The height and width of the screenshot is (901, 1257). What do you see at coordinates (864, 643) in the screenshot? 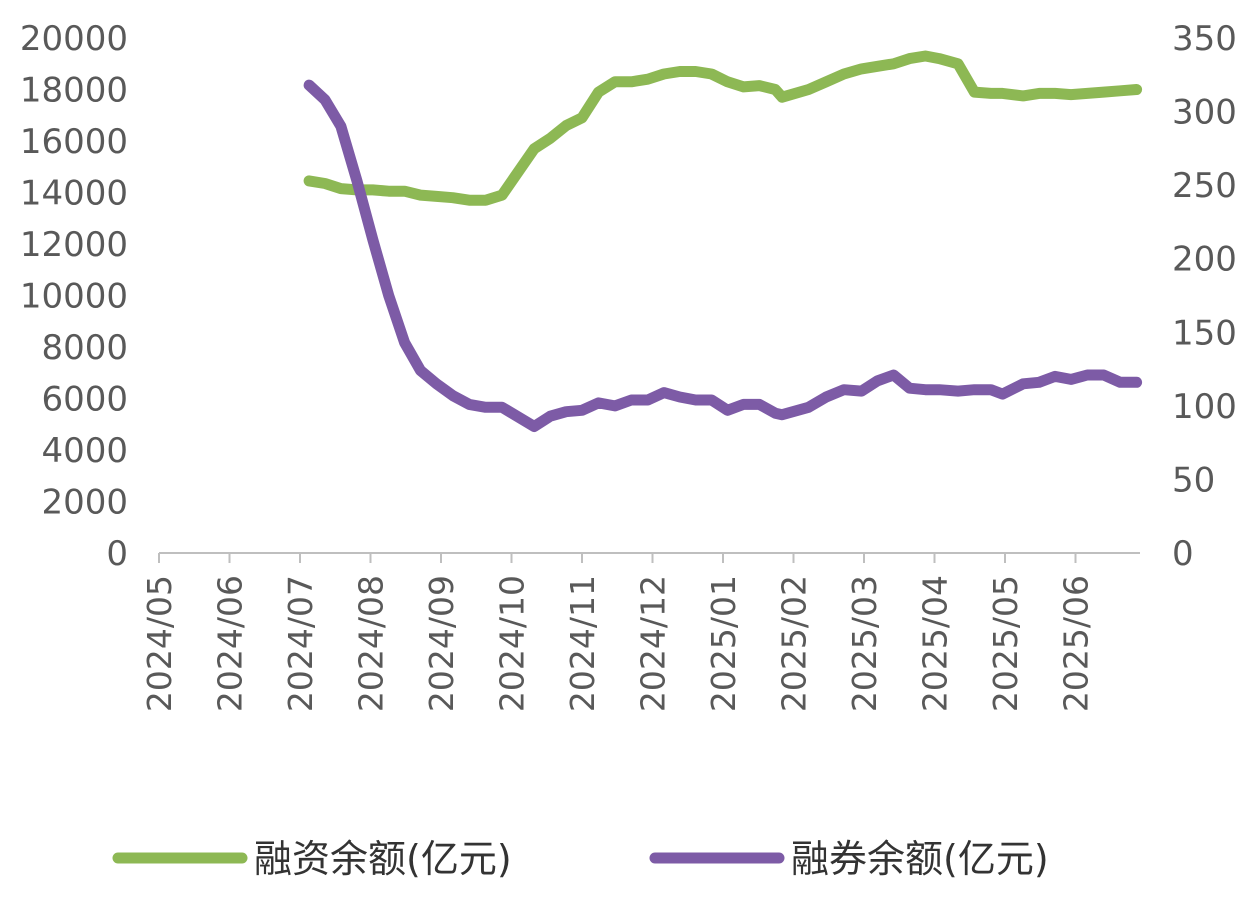
I see `x-tick-label: 2025/03` at bounding box center [864, 643].